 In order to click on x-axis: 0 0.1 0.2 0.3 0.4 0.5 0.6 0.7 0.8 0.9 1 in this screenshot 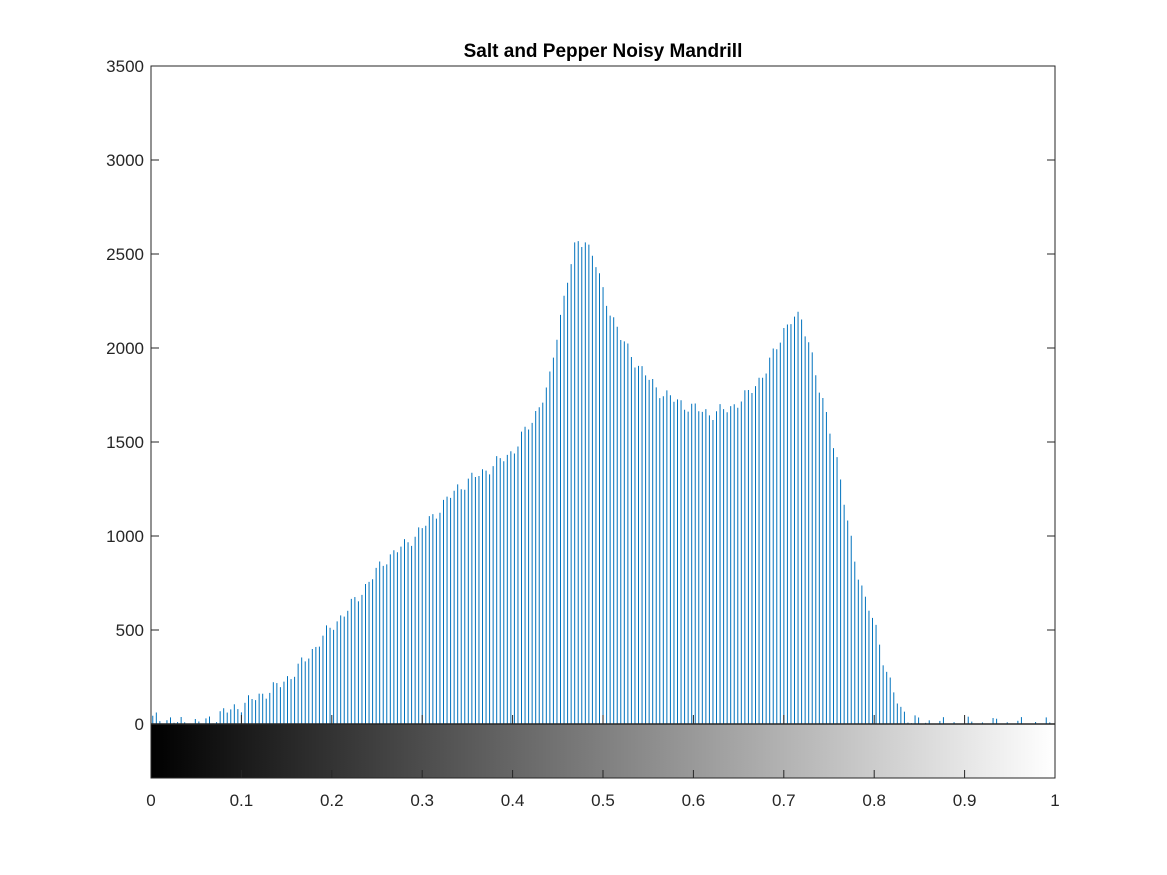, I will do `click(603, 762)`.